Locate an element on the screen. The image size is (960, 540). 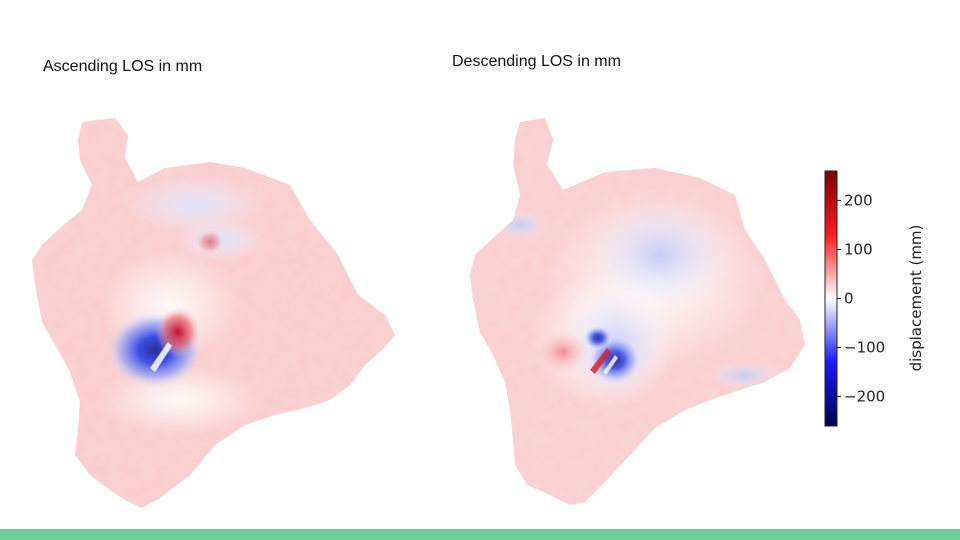
colorbar-ticks: 200 100 0 −100 −200 is located at coordinates (861, 298).